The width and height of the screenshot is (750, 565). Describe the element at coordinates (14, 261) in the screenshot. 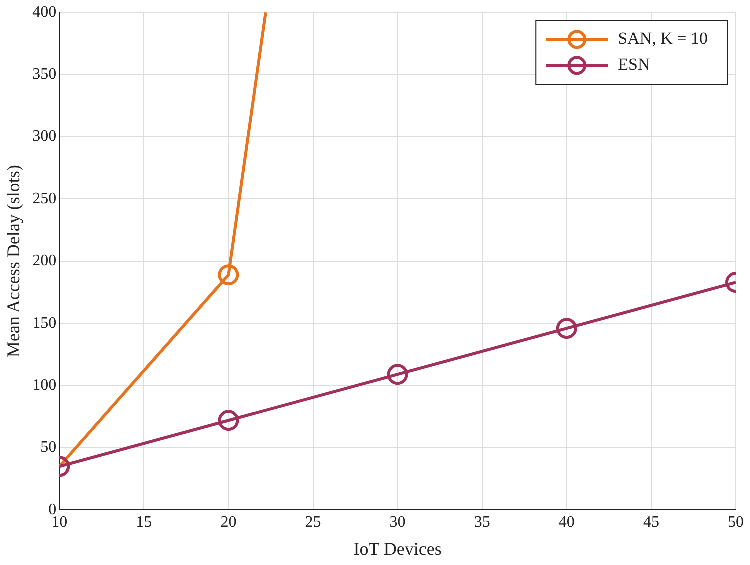

I see `y-axis-title: Mean Access Delay (slots)` at that location.